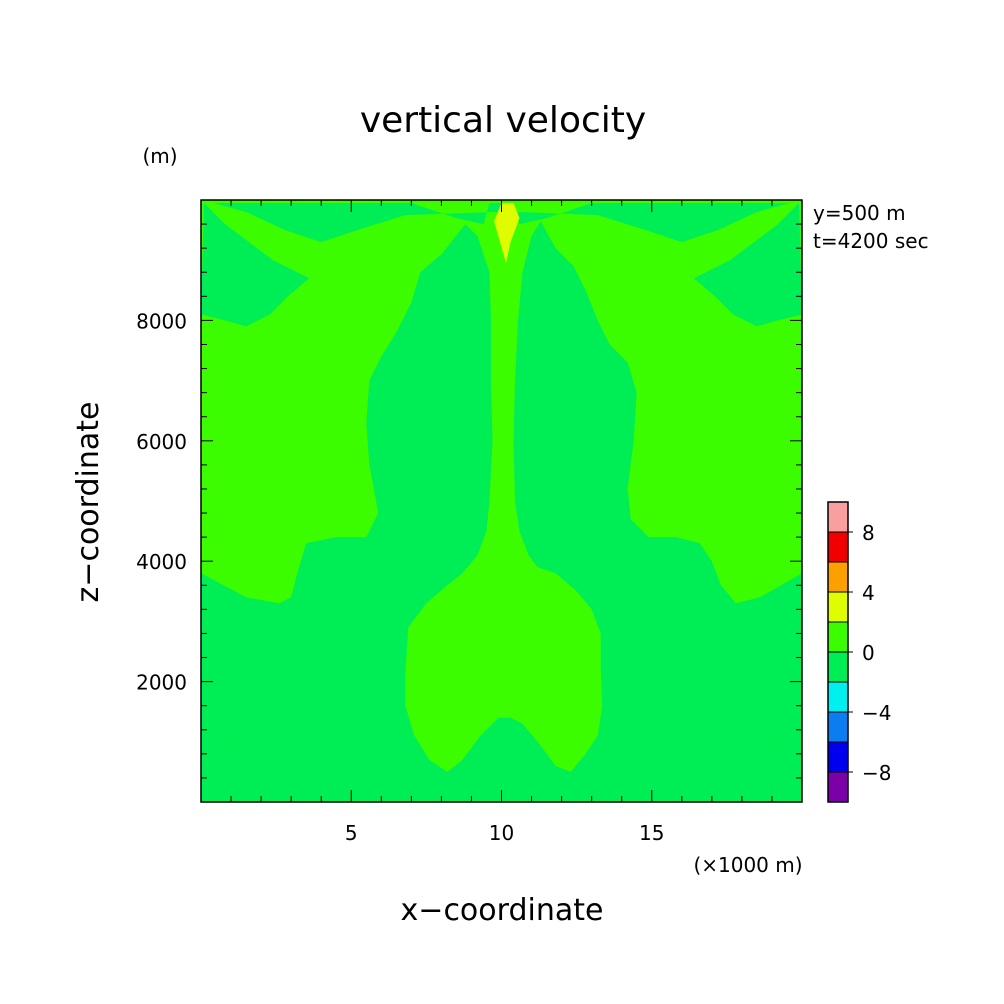 This screenshot has height=1004, width=1004. I want to click on colorbar: 8 4 0 −4 −8, so click(859, 652).